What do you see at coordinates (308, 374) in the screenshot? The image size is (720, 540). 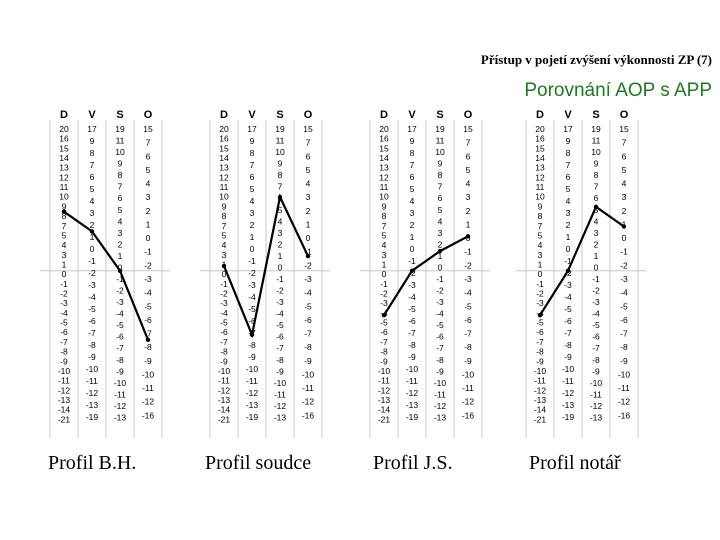 I see `scale-number: -10` at bounding box center [308, 374].